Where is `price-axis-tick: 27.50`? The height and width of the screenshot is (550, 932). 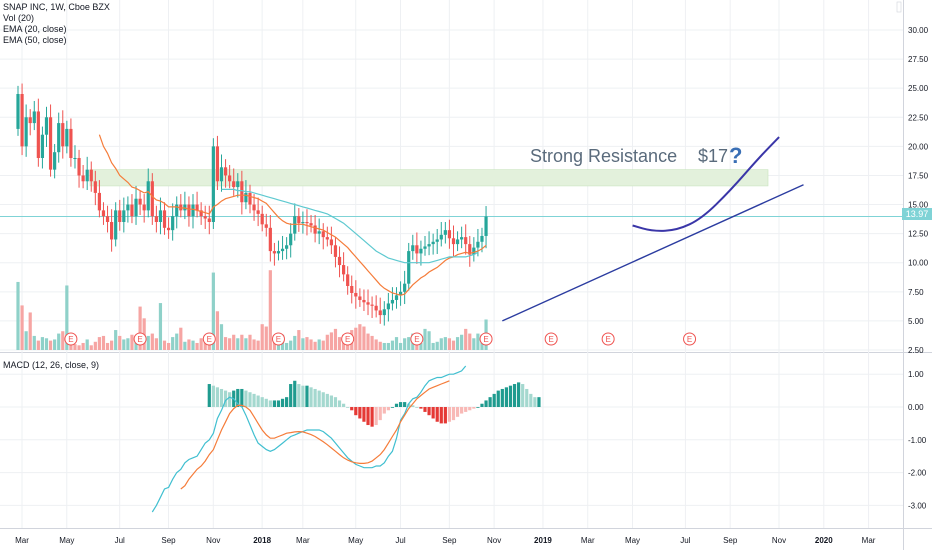 price-axis-tick: 27.50 is located at coordinates (918, 59).